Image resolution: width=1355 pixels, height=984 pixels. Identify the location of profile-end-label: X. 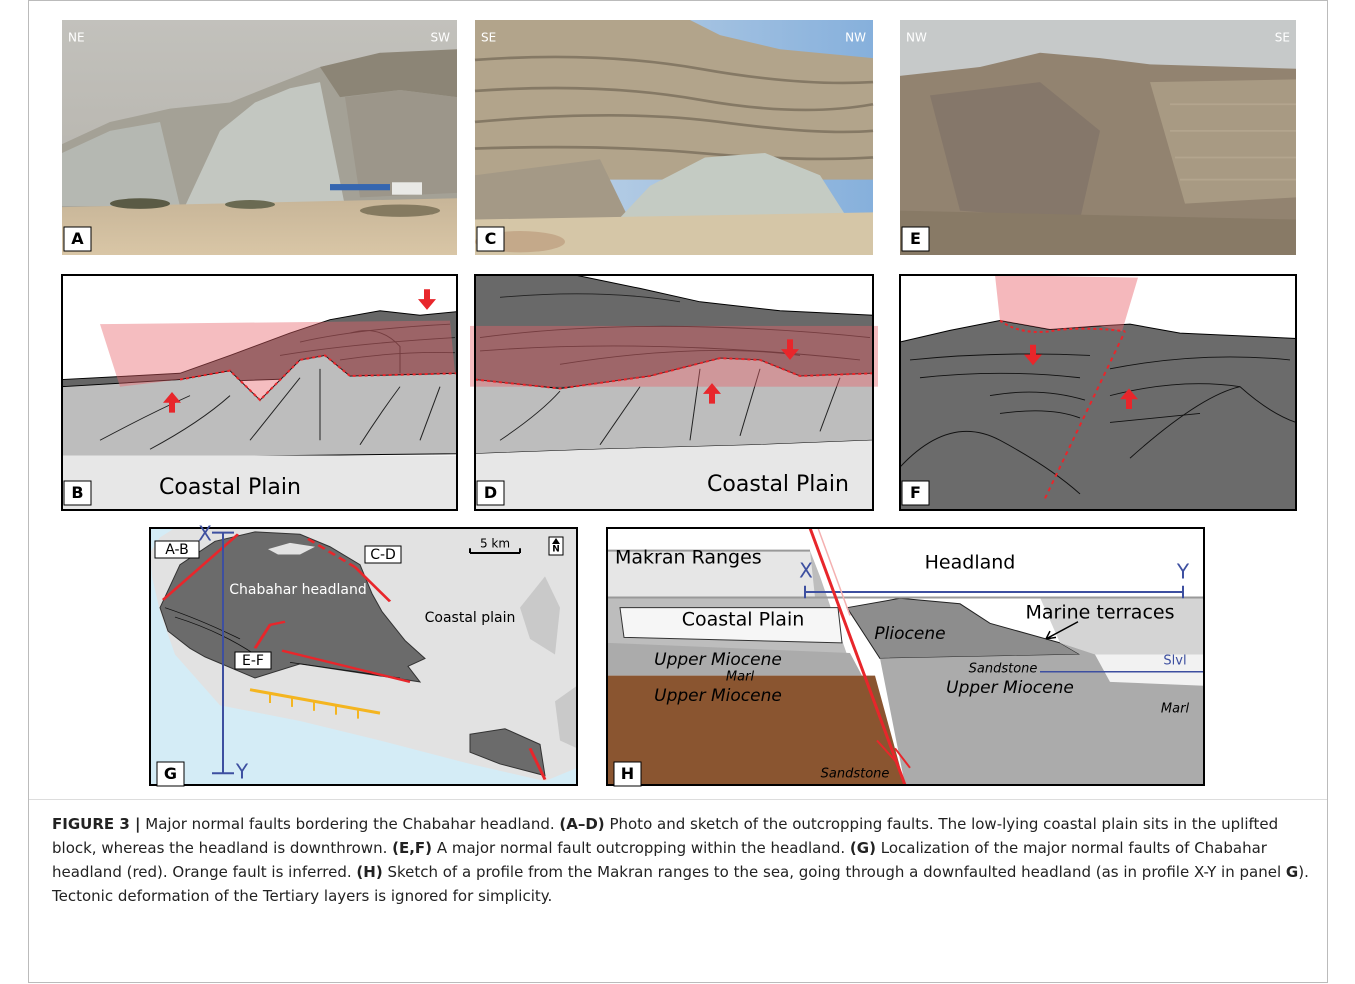
(205, 534).